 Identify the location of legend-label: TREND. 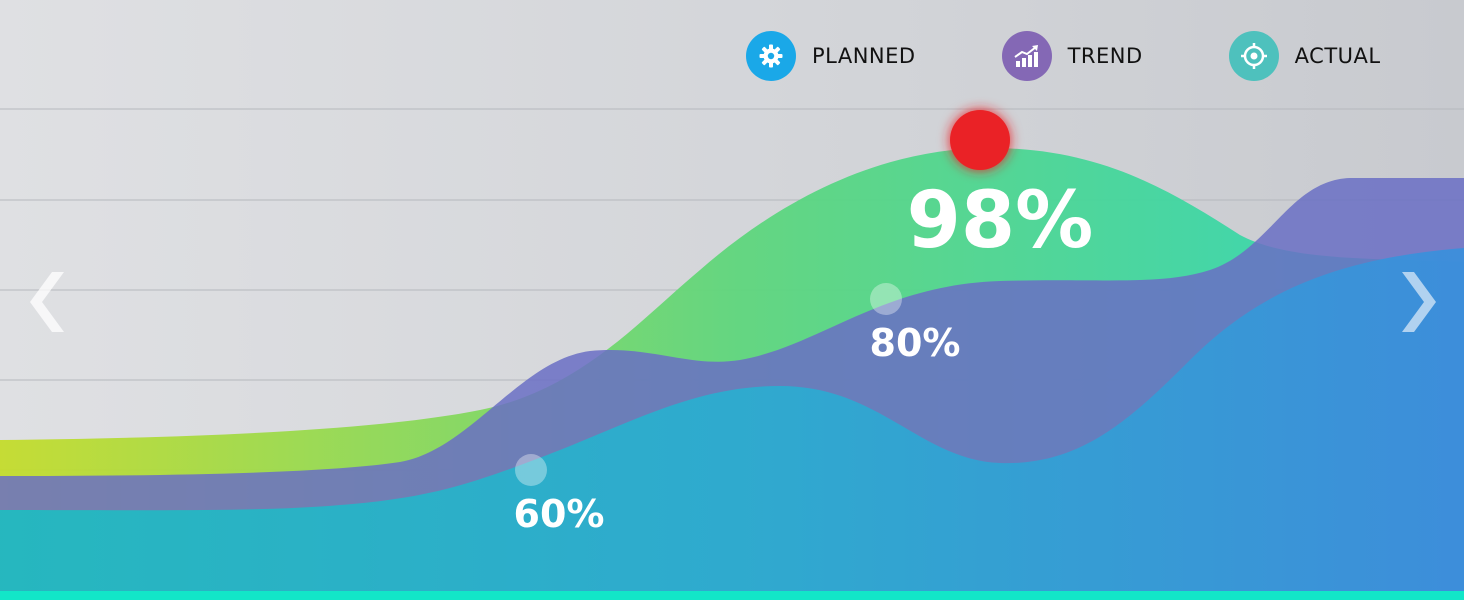
(1105, 56).